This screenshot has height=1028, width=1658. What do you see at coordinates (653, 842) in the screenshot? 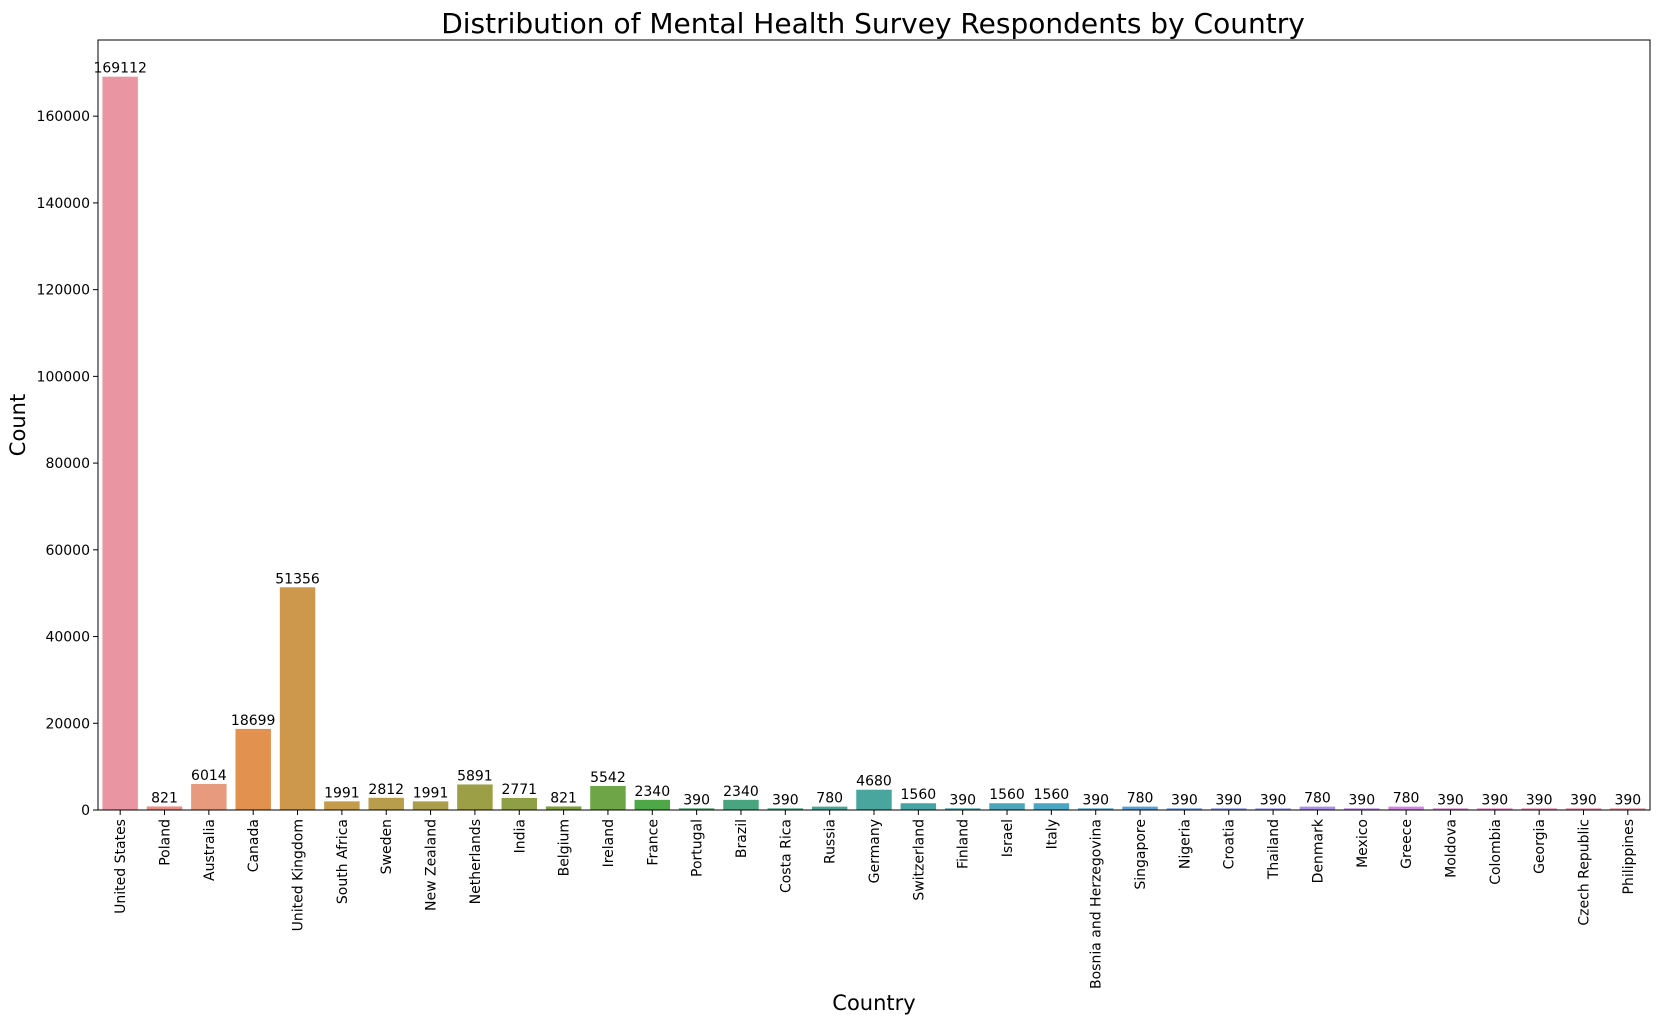
I see `x-tick-label: France` at bounding box center [653, 842].